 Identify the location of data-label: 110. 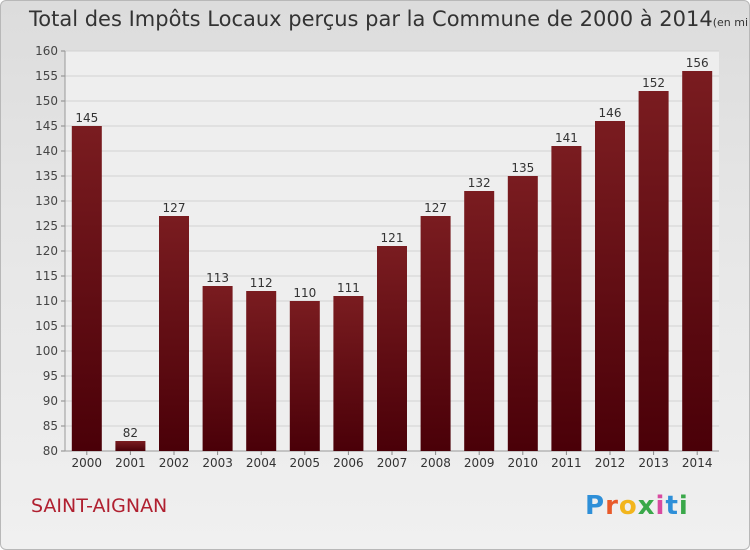
(304, 293).